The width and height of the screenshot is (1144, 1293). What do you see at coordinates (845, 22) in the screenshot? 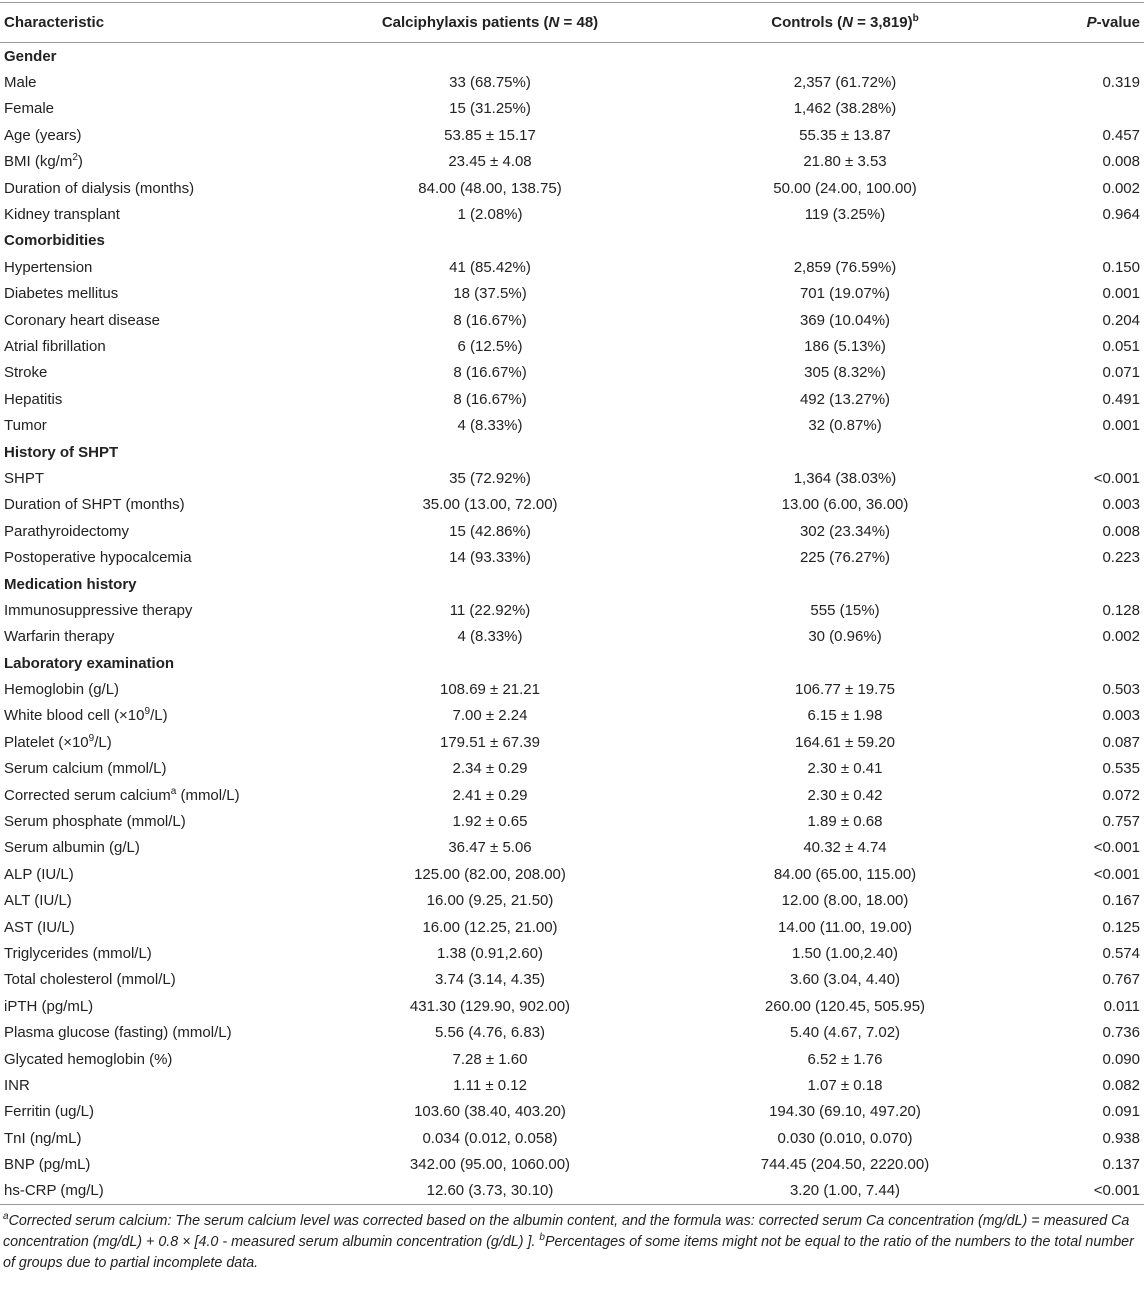
I see `header-cell: Controls (N = 3,819)b` at bounding box center [845, 22].